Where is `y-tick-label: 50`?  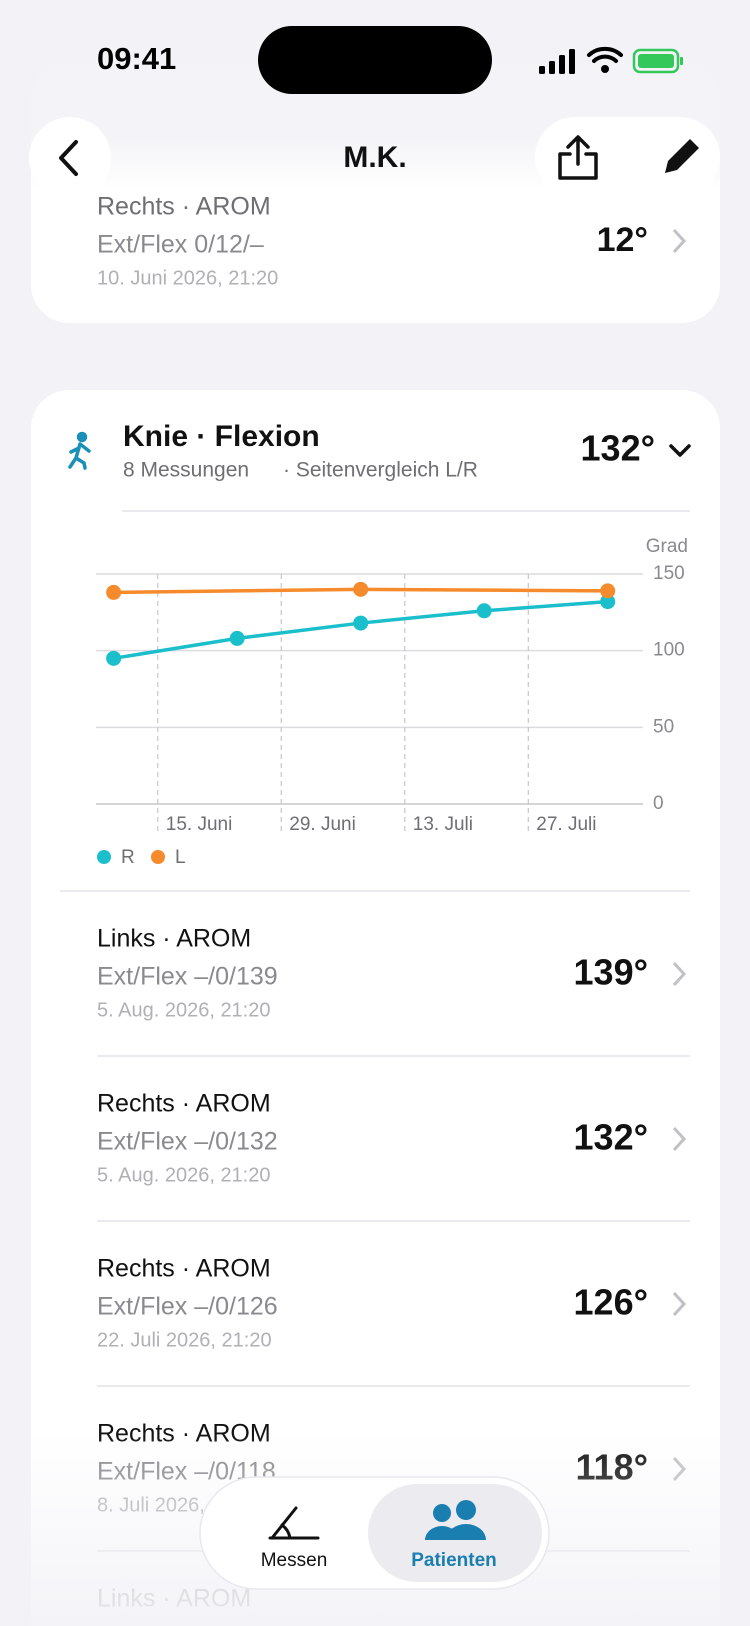 y-tick-label: 50 is located at coordinates (663, 726).